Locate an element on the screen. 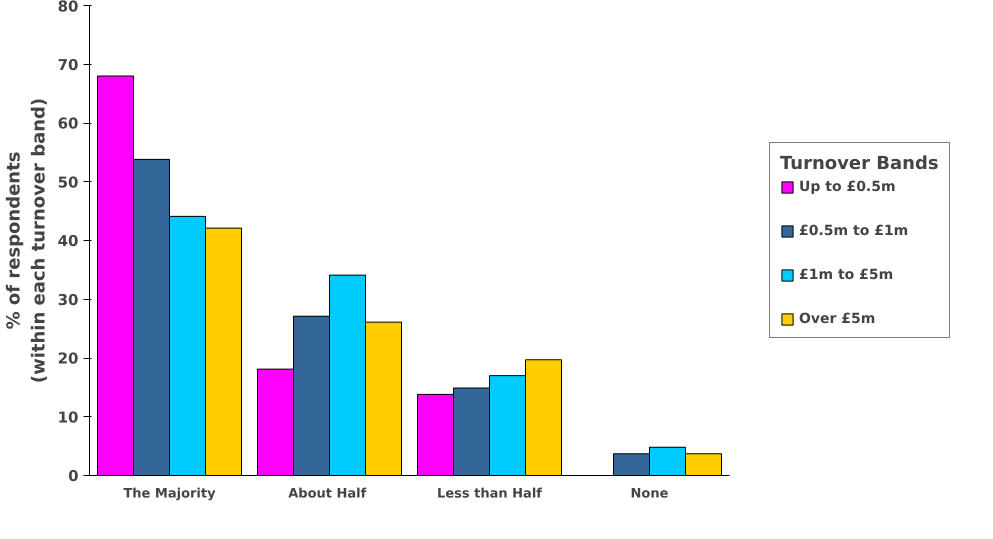 Image resolution: width=993 pixels, height=539 pixels. y-axis-title: % of respondents (within each turnover band) is located at coordinates (26, 241).